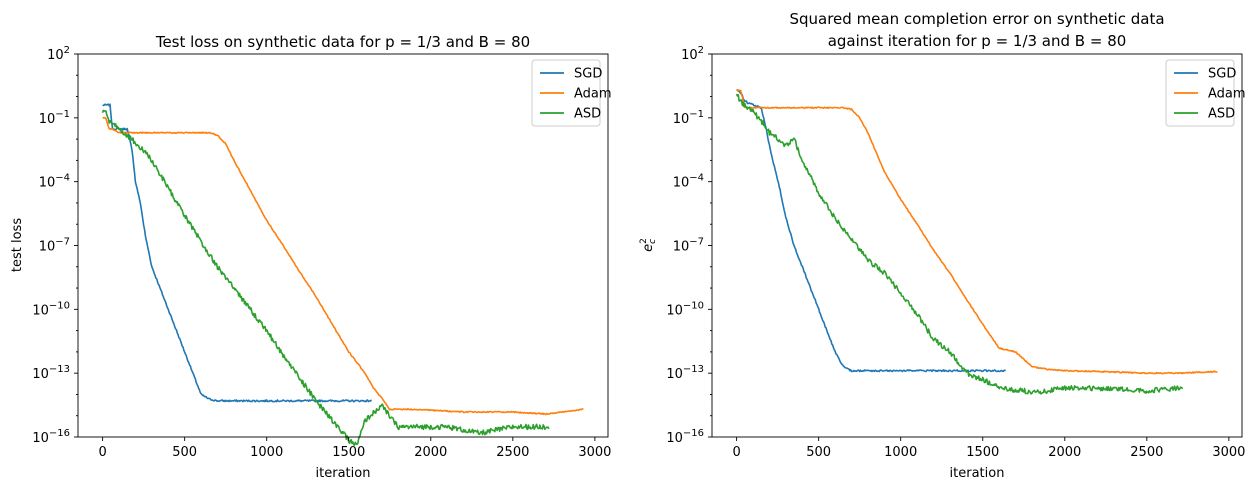 The width and height of the screenshot is (1256, 495). What do you see at coordinates (977, 41) in the screenshot?
I see `chart-title-line2: against iteration for p = 1/3 and B = 80` at bounding box center [977, 41].